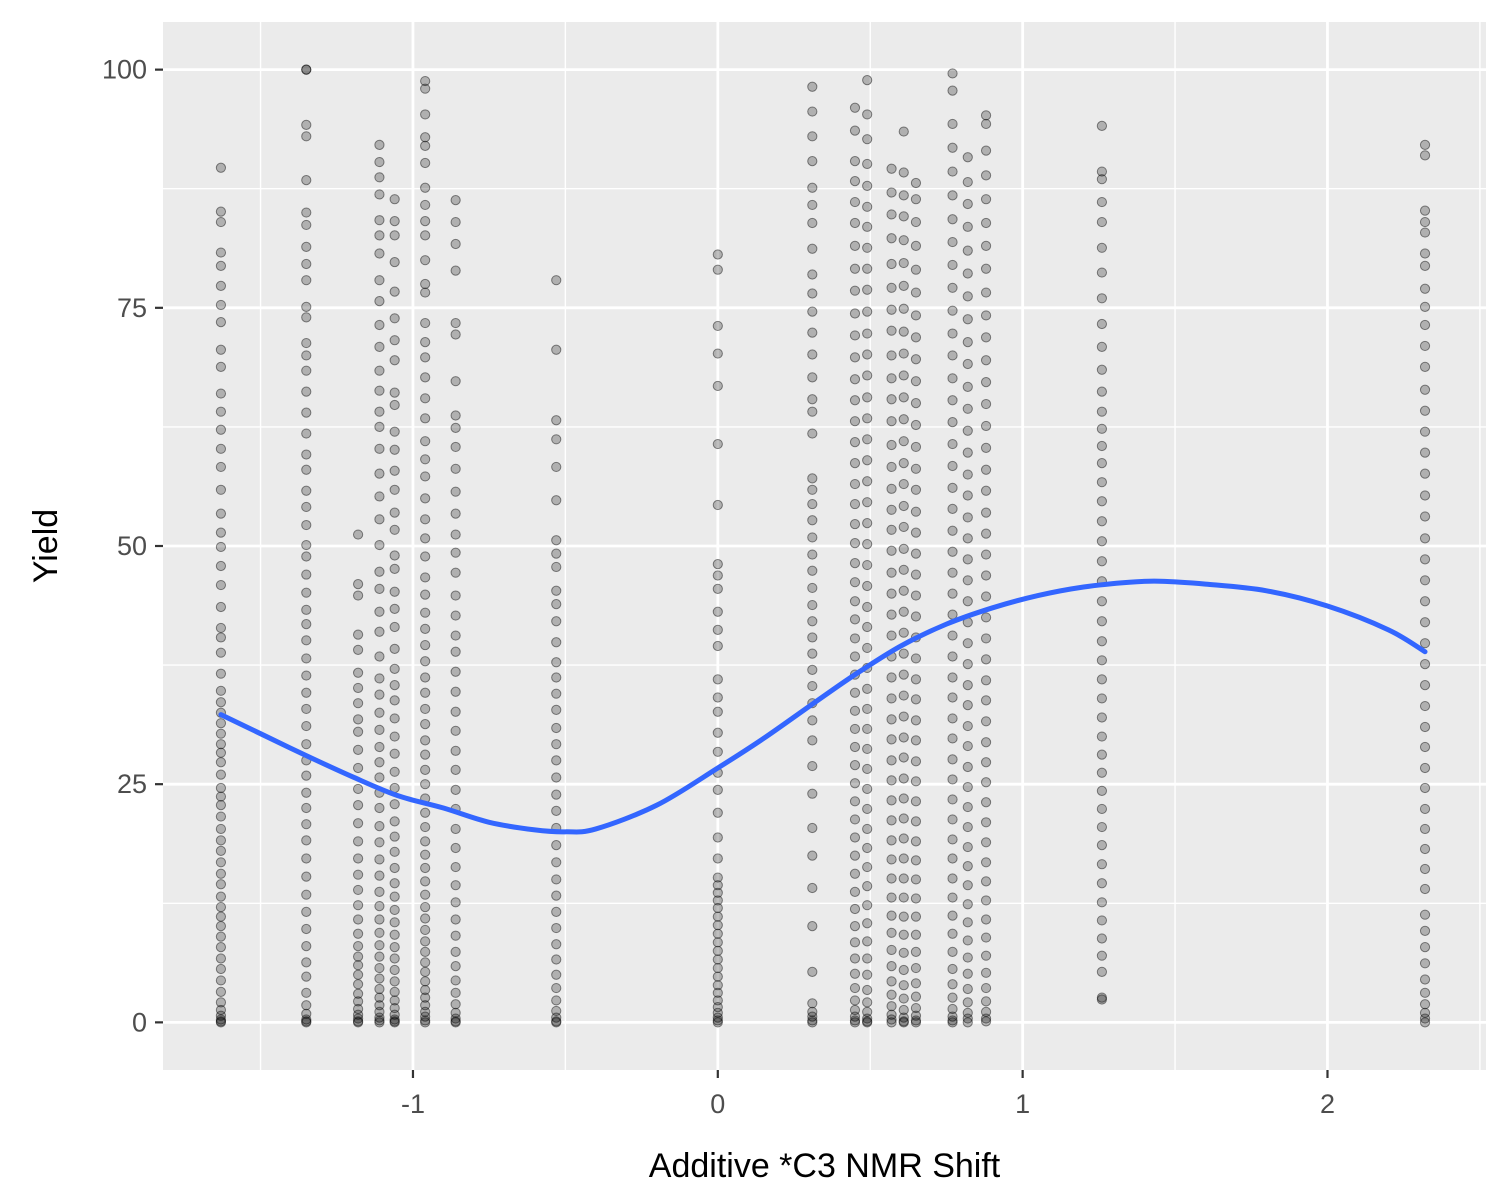 This screenshot has width=1500, height=1200. Describe the element at coordinates (825, 1166) in the screenshot. I see `x-axis-title: Additive *C3 NMR Shift` at that location.